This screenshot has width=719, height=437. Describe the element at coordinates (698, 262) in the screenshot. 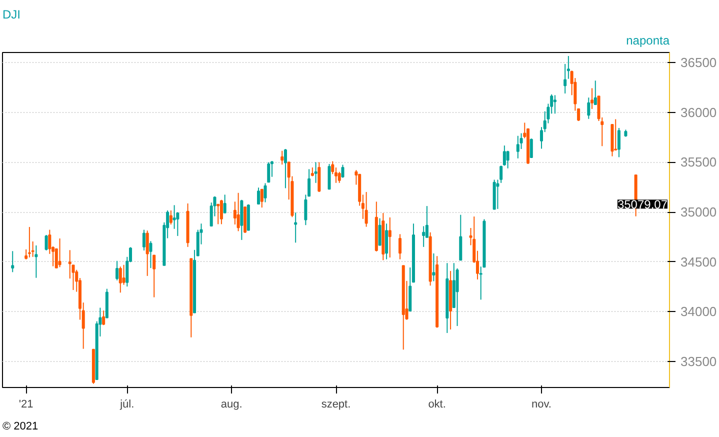

I see `y-tick-label: 34500` at that location.